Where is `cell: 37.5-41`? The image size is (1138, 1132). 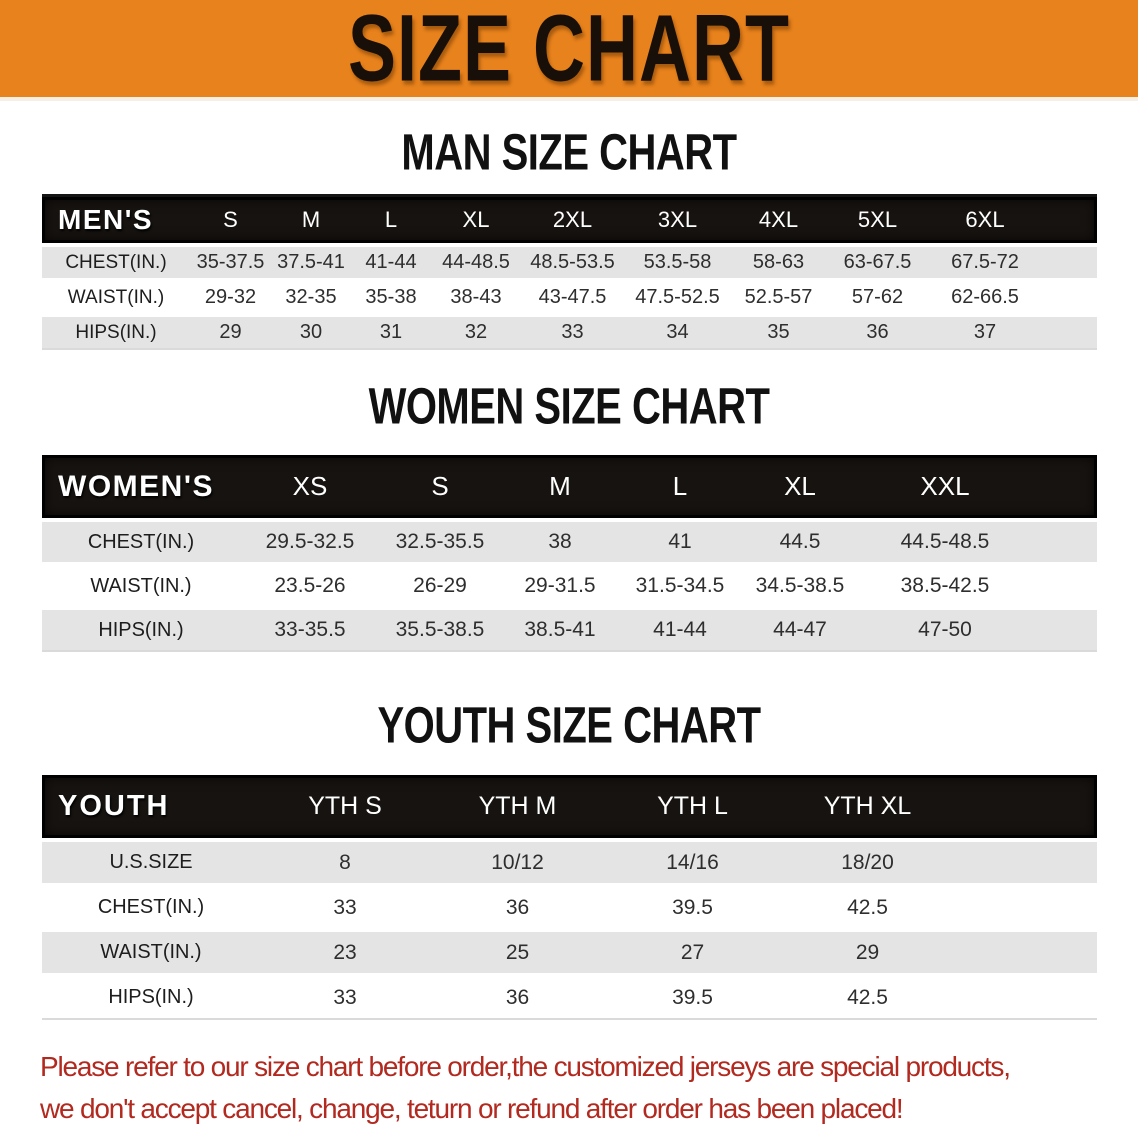
cell: 37.5-41 is located at coordinates (311, 262).